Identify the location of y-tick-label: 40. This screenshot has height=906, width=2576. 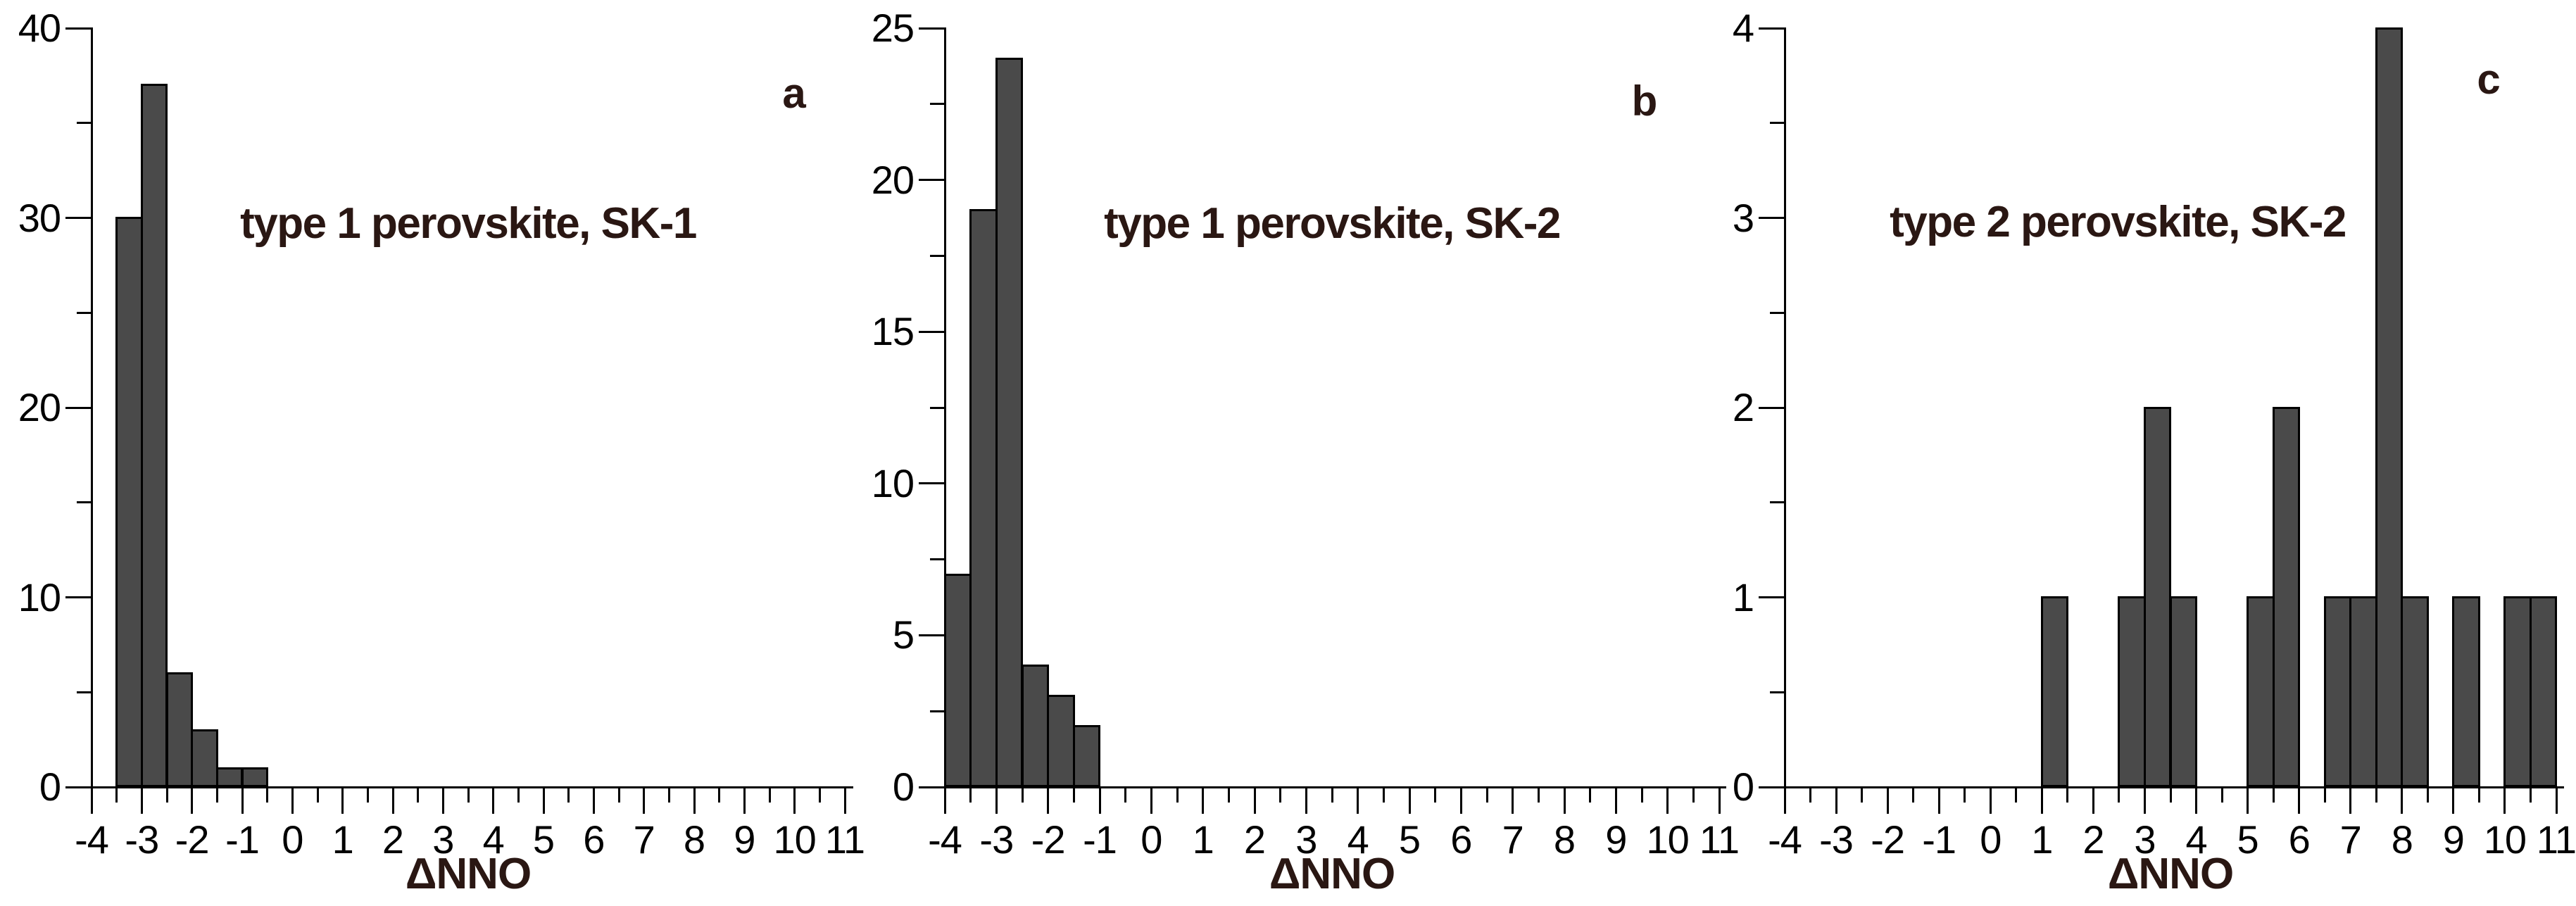
(39, 28).